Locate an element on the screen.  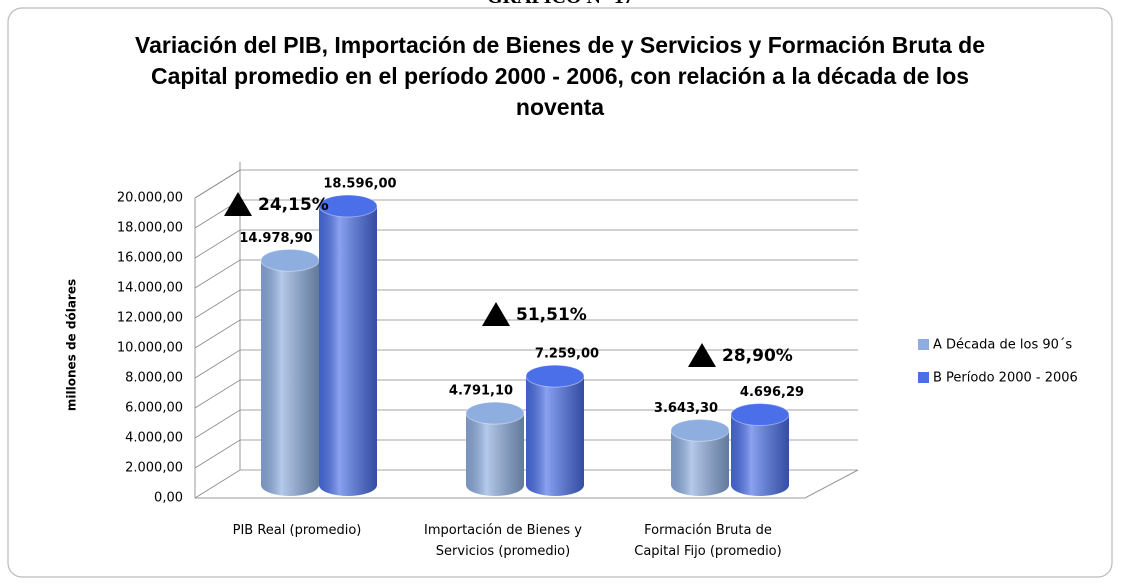
x-tick-label: PIB Real (promedio) is located at coordinates (297, 530).